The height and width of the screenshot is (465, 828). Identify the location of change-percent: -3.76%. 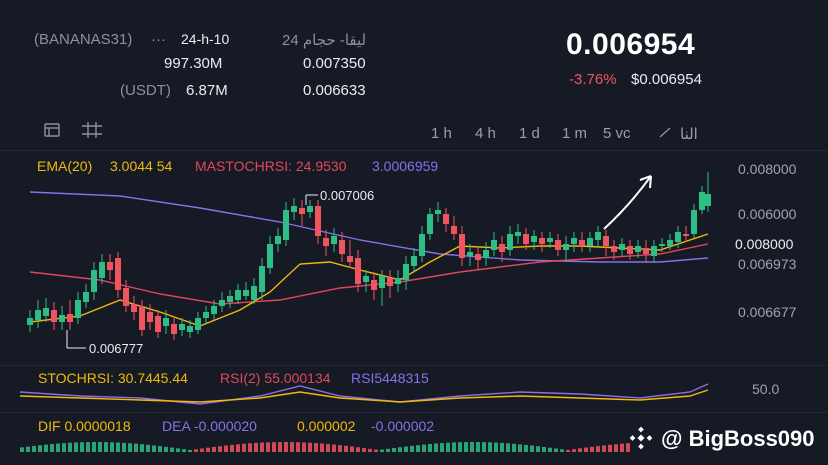
(593, 79).